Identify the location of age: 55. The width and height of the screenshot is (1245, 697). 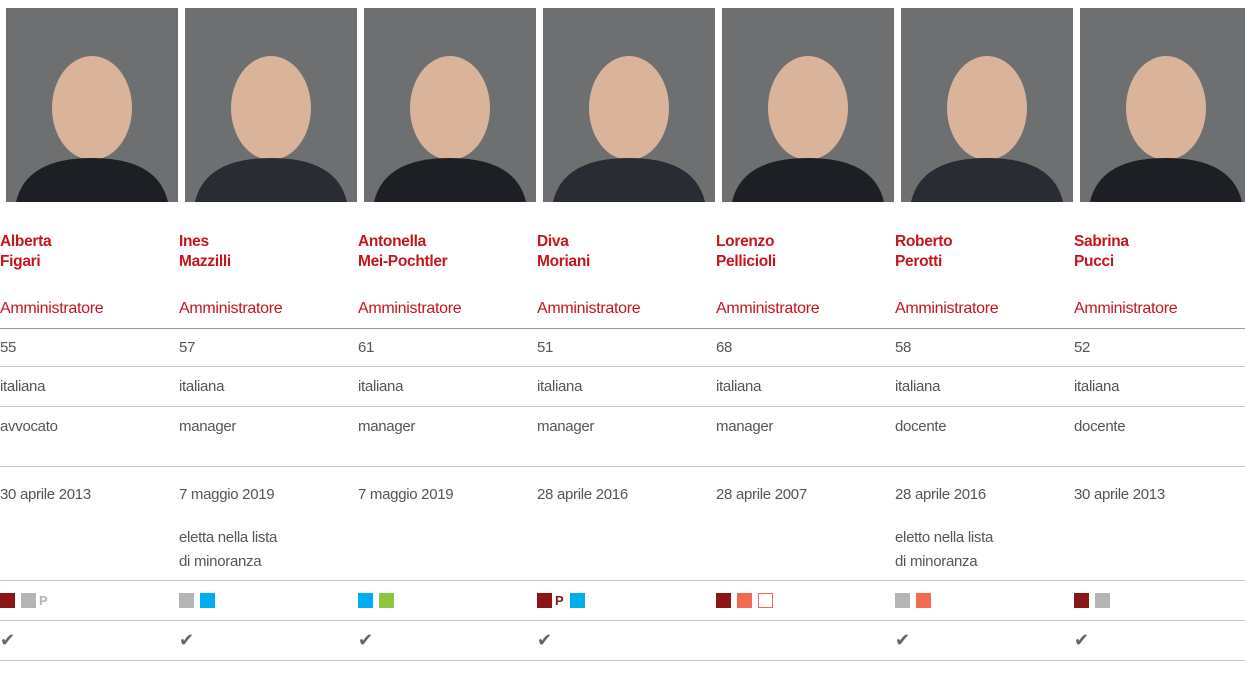
(8, 347).